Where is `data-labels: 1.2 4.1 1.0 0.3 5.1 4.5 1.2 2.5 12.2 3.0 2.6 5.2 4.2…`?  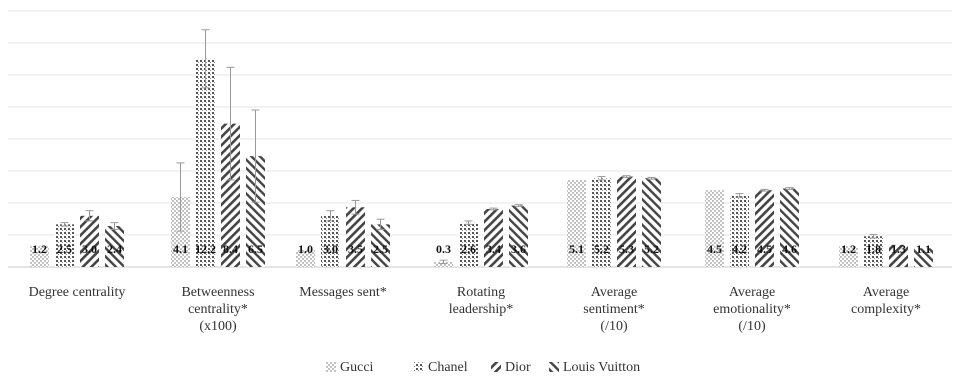 data-labels: 1.2 4.1 1.0 0.3 5.1 4.5 1.2 2.5 12.2 3.0 2.6 5.2 4.2… is located at coordinates (481, 249).